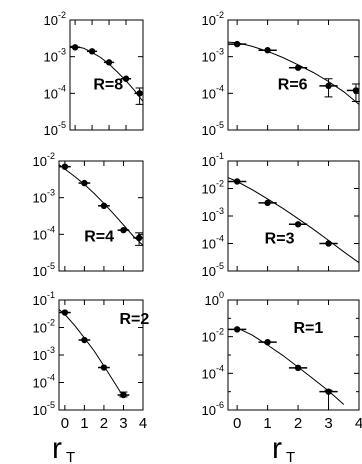 The image size is (362, 464). Describe the element at coordinates (108, 84) in the screenshot. I see `panel-label: R=8` at that location.